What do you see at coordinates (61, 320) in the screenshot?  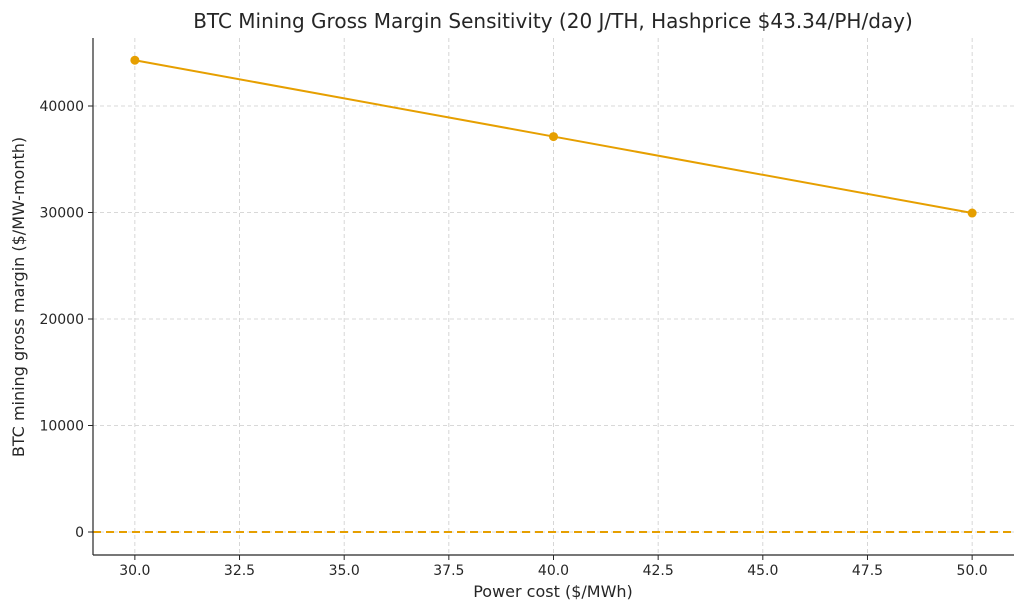 I see `y-tick-label: 20000` at bounding box center [61, 320].